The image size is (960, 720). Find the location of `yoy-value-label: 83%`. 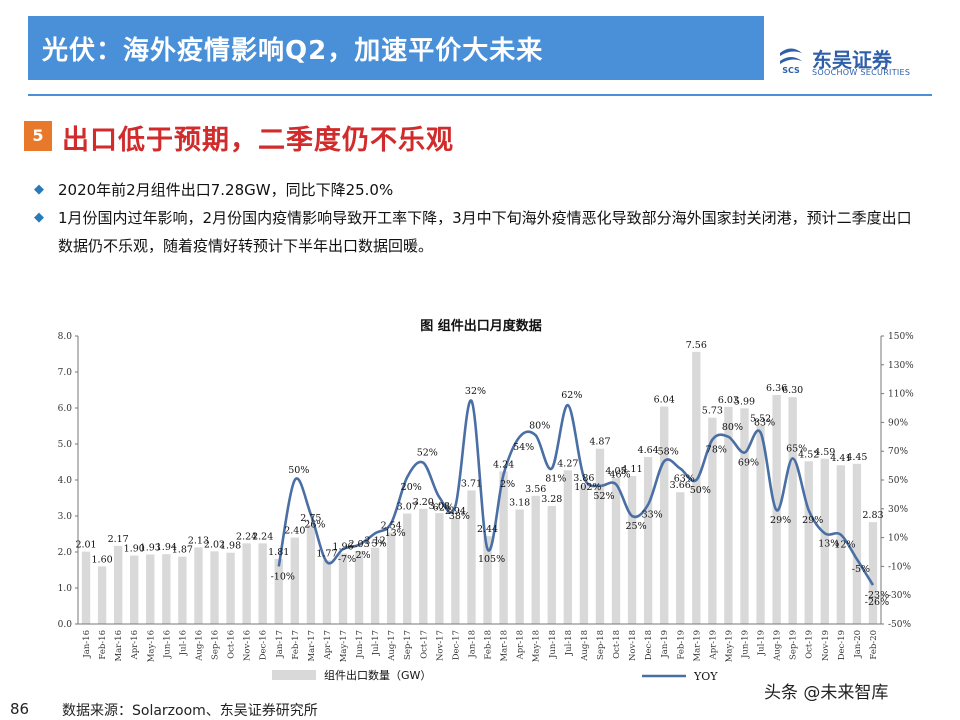

yoy-value-label: 83% is located at coordinates (764, 422).